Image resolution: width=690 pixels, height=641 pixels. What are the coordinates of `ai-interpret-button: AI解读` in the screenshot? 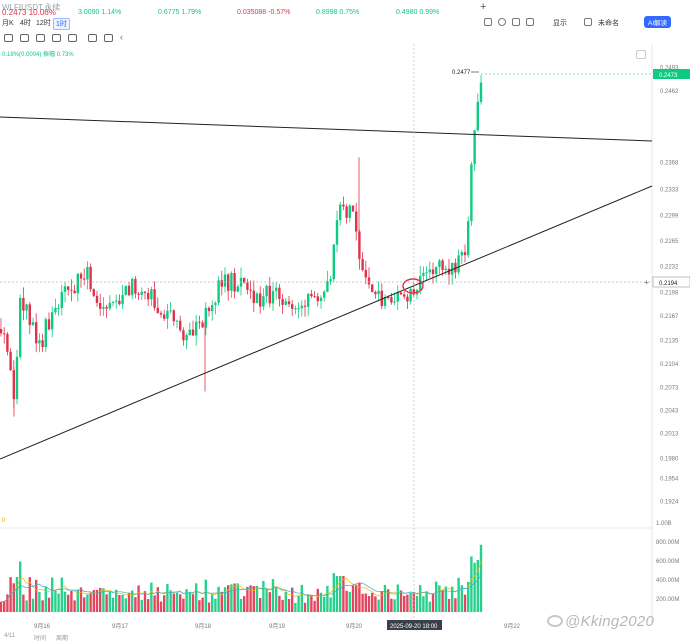 It's located at (658, 22).